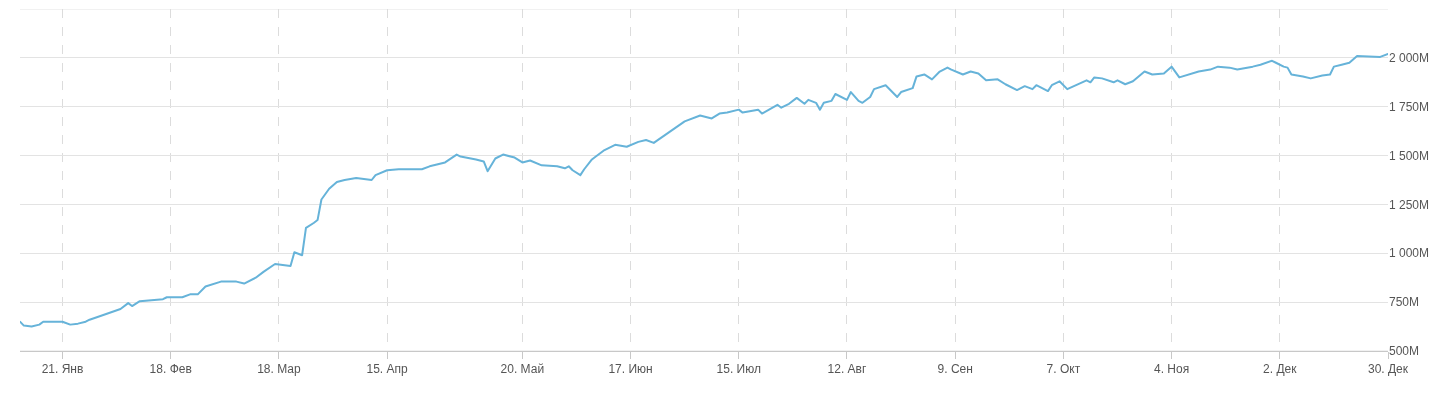 The image size is (1440, 402). Describe the element at coordinates (1409, 253) in the screenshot. I see `y-tick-label: 1 000M` at that location.